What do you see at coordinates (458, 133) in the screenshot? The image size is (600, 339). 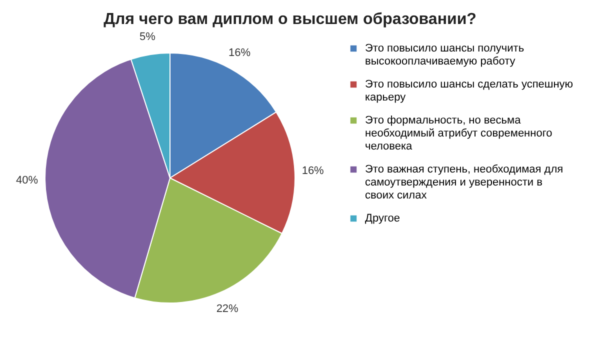 I see `legend-label: Это формальность, но весьма необходимый атрибут современного человека` at bounding box center [458, 133].